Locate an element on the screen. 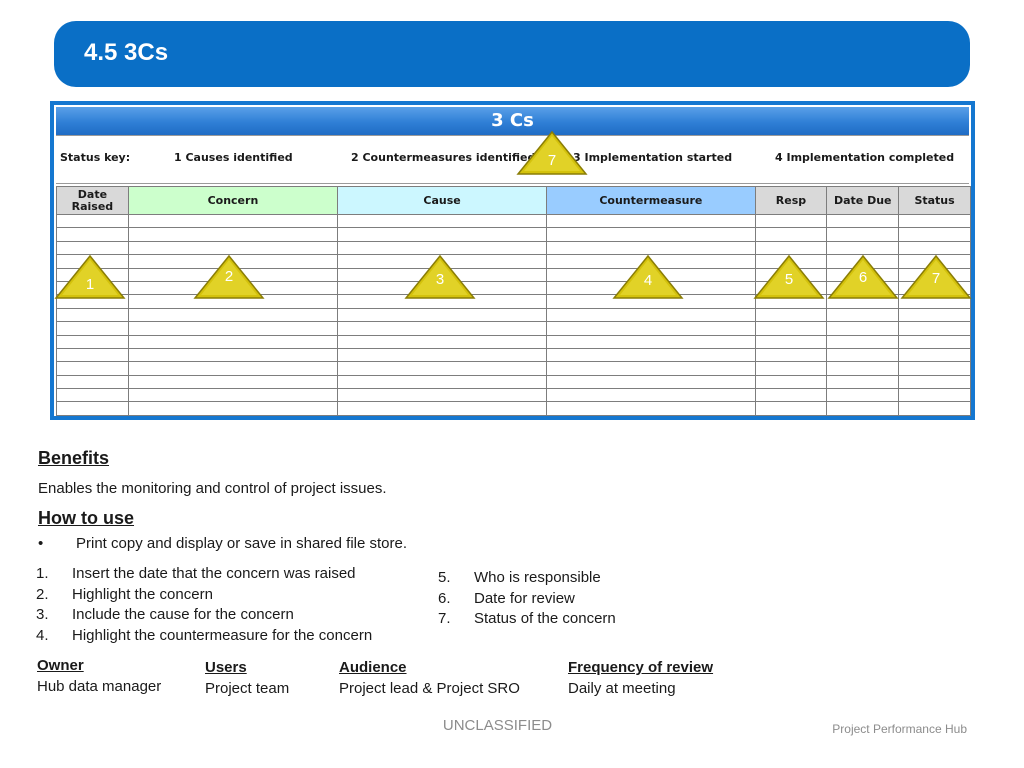 The image size is (1024, 768). status-key-label: Status key: is located at coordinates (95, 157).